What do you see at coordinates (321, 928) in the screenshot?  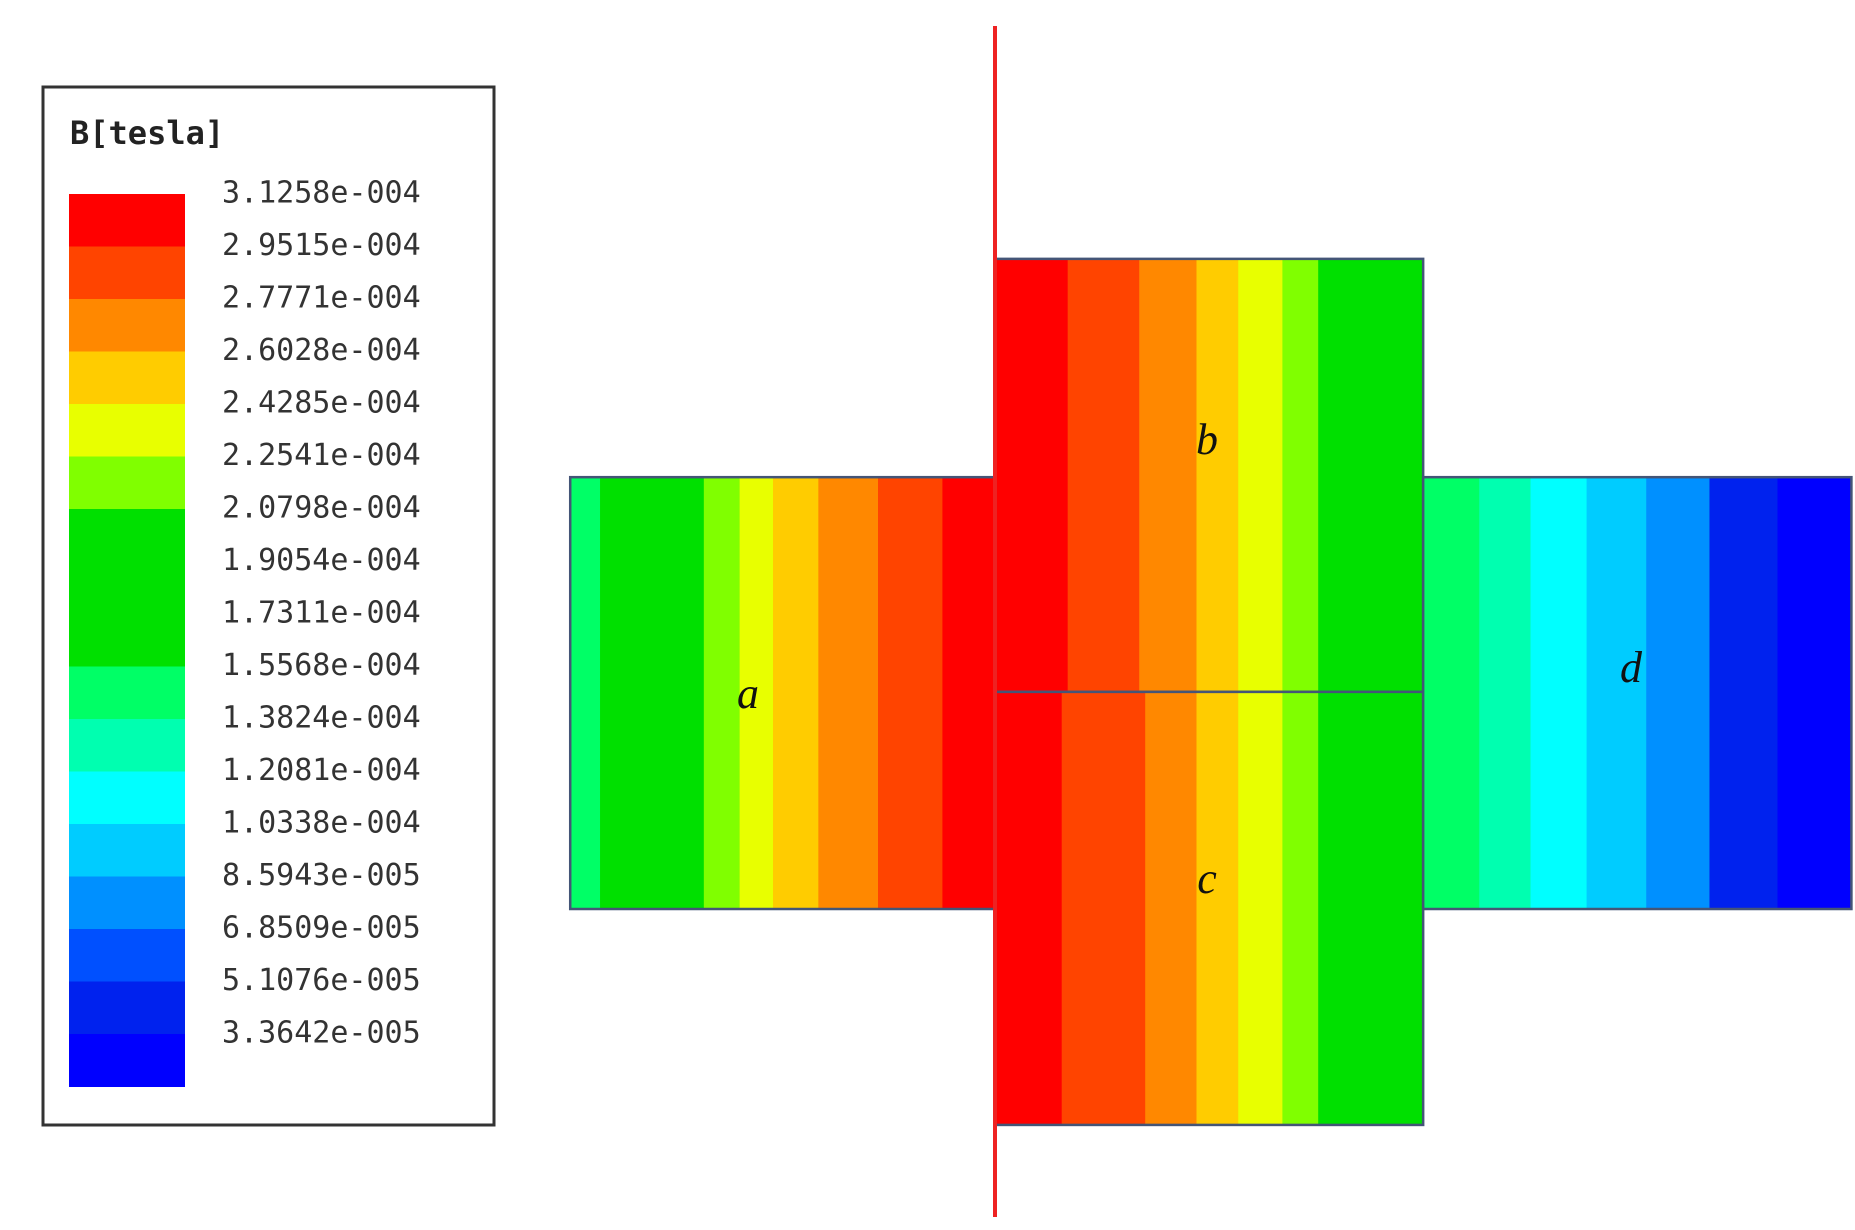 I see `legend-label: 6.8509e-005` at bounding box center [321, 928].